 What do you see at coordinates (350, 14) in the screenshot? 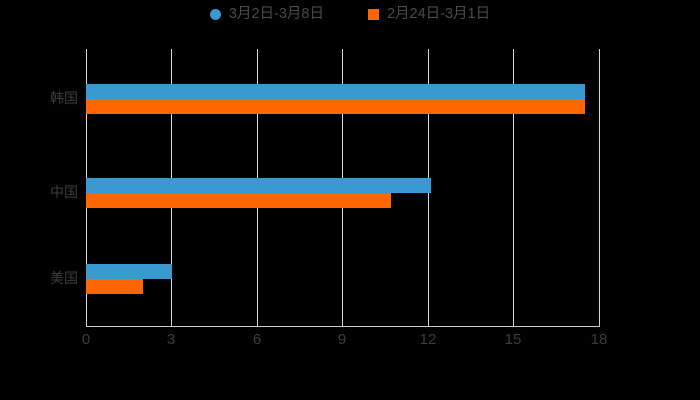
I see `chart-legend: 3月2日-3月8日 2月24日-3月1日` at bounding box center [350, 14].